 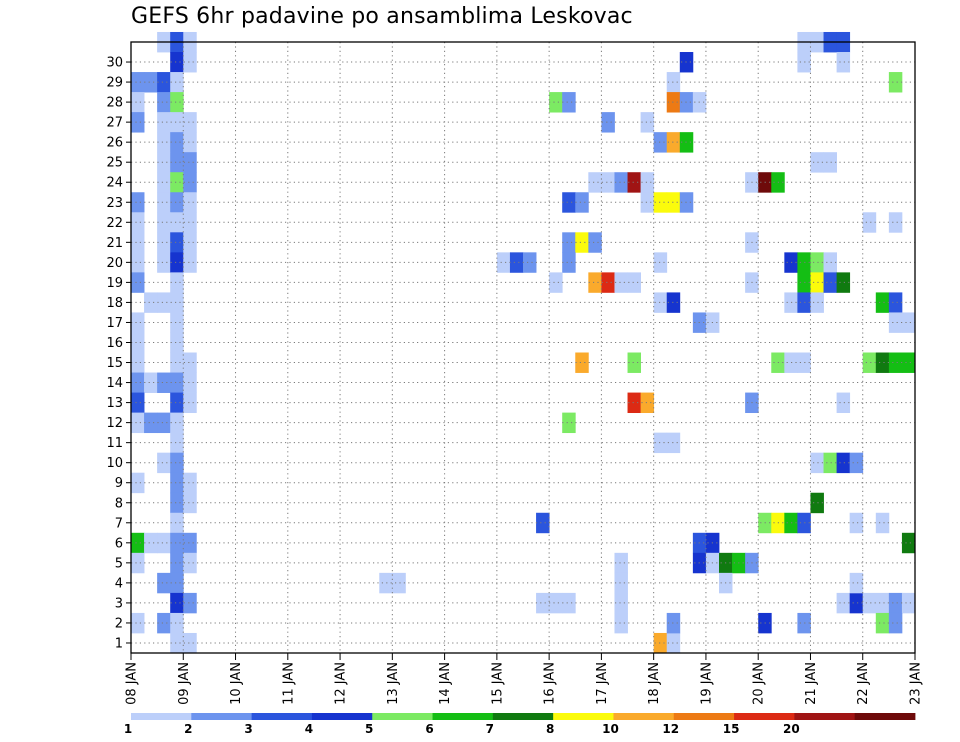 What do you see at coordinates (114, 343) in the screenshot?
I see `y-tick-label: 16` at bounding box center [114, 343].